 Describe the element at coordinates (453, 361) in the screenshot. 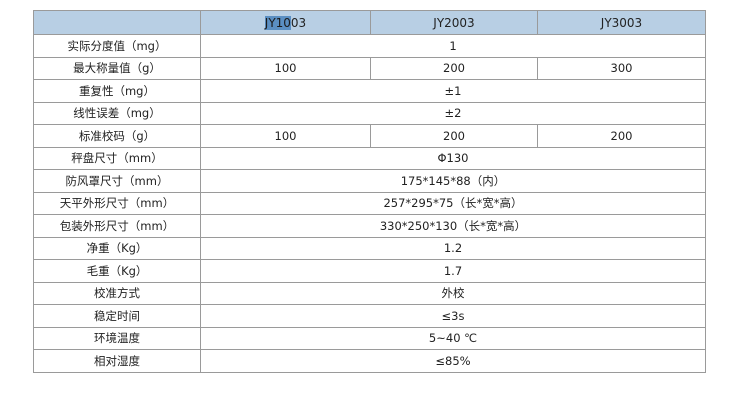

I see `cell-value-merged: ≤85%` at that location.